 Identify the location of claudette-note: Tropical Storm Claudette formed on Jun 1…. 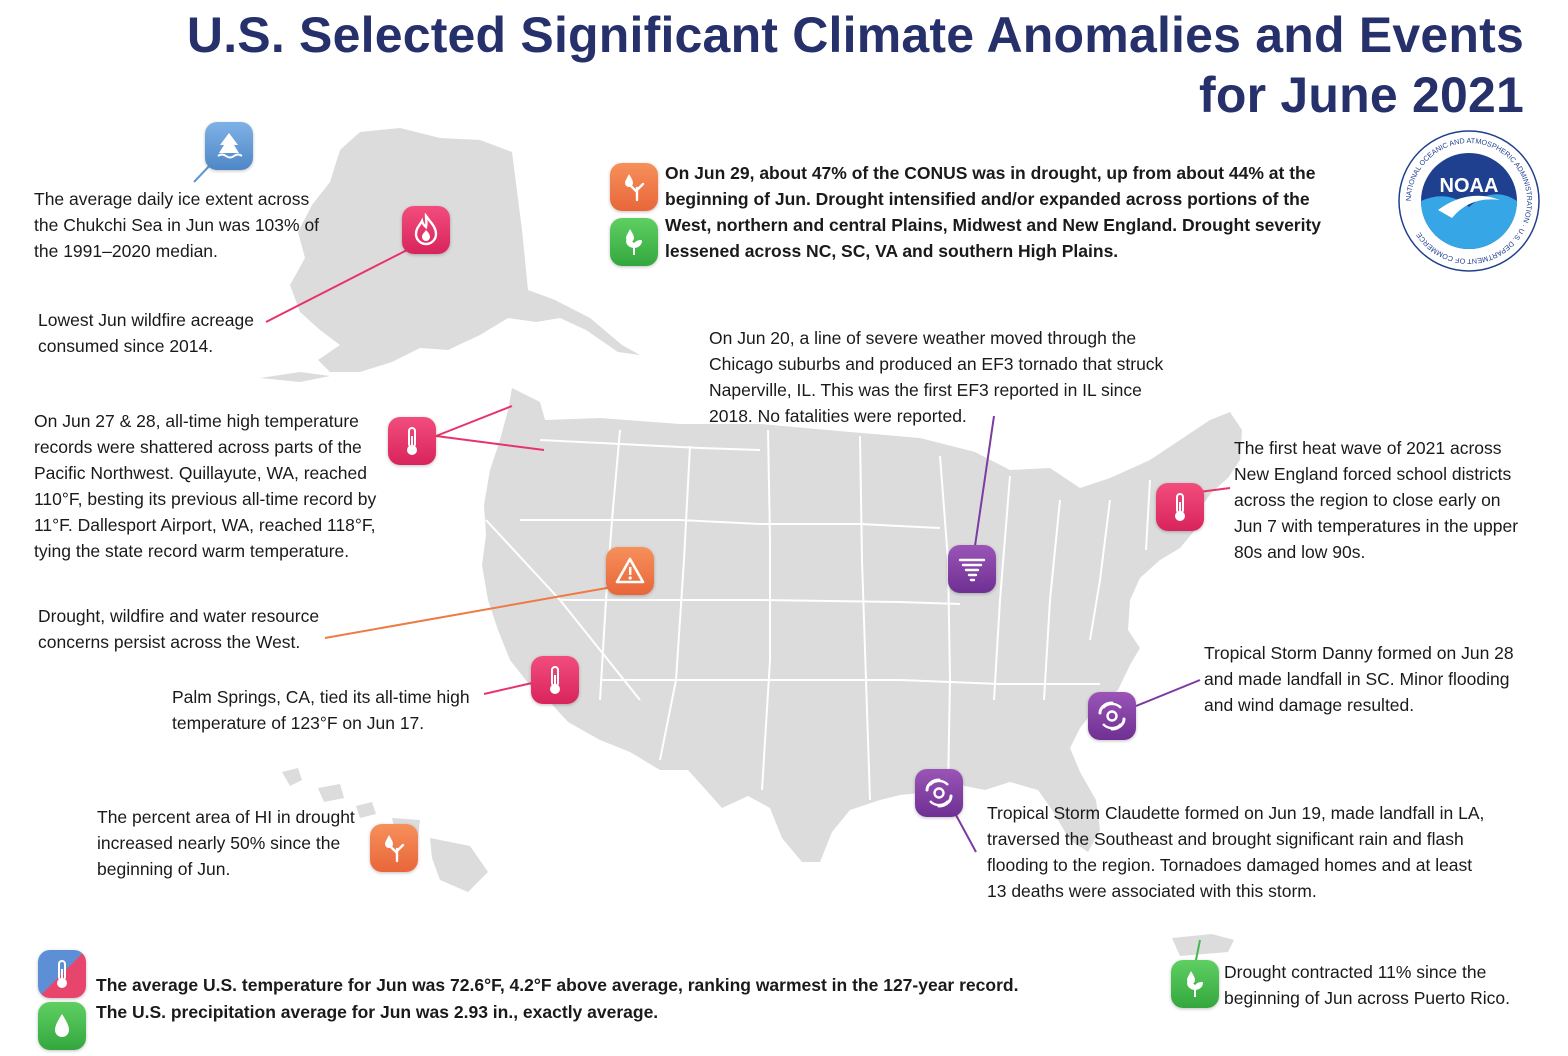
(1235, 852).